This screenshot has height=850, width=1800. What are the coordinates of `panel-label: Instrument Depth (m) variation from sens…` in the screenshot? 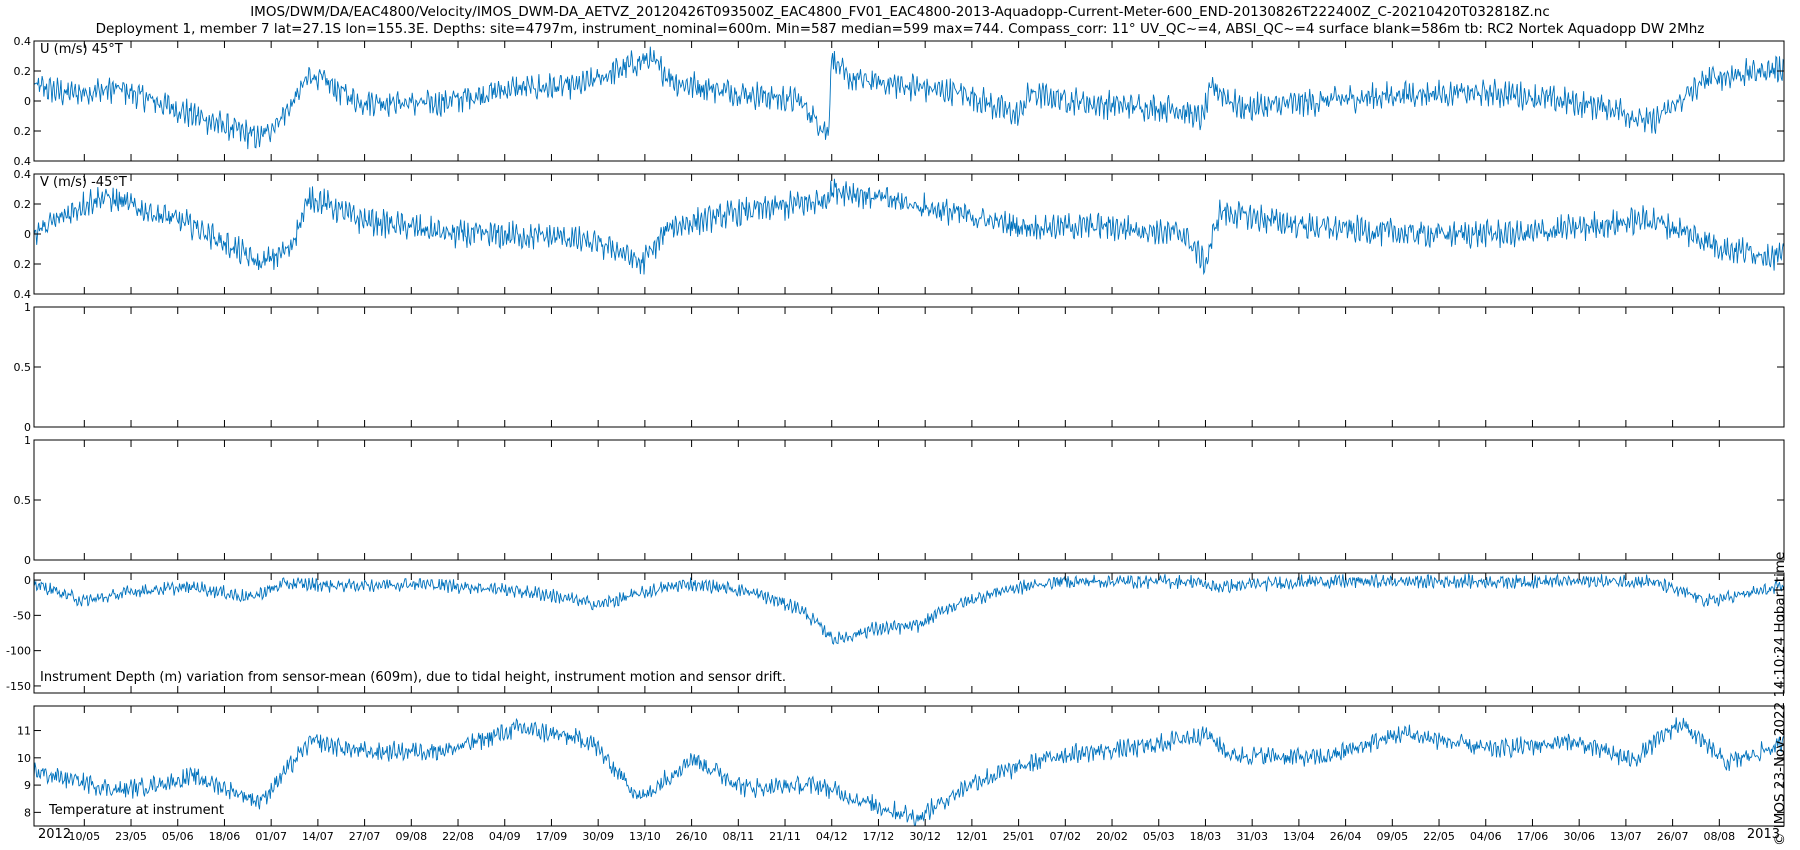 It's located at (413, 677).